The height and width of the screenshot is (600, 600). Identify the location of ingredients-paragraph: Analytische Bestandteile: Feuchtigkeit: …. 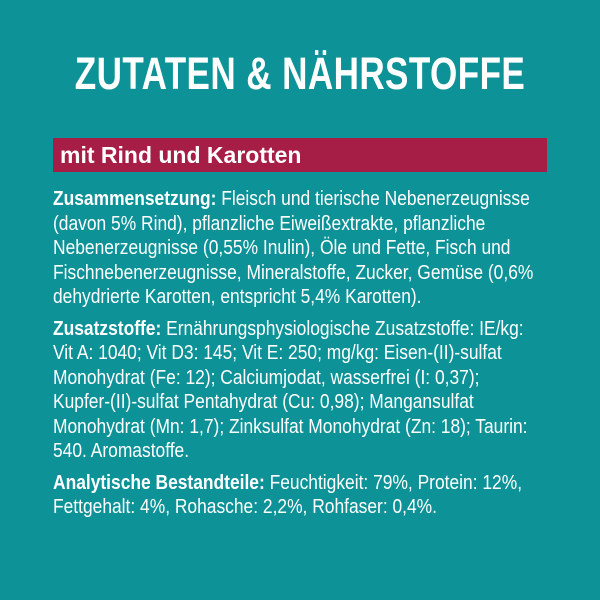
(288, 495).